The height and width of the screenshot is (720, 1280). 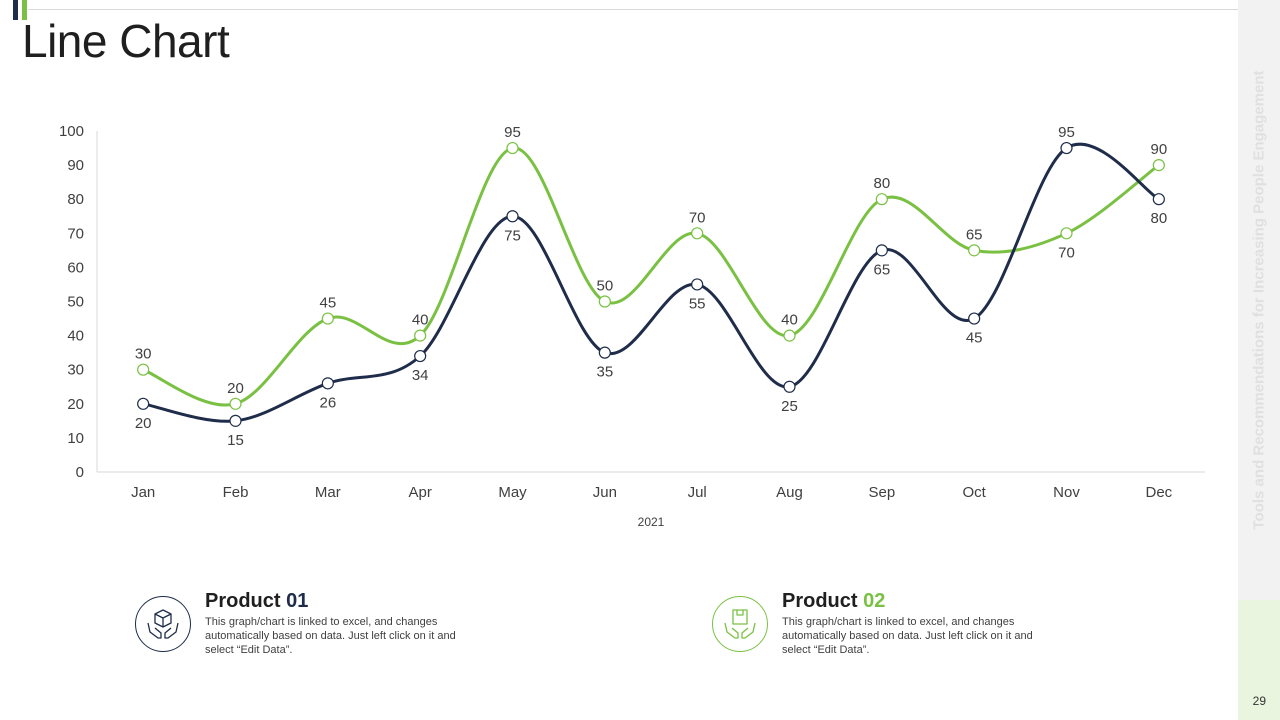 I want to click on header-rule, so click(x=633, y=9).